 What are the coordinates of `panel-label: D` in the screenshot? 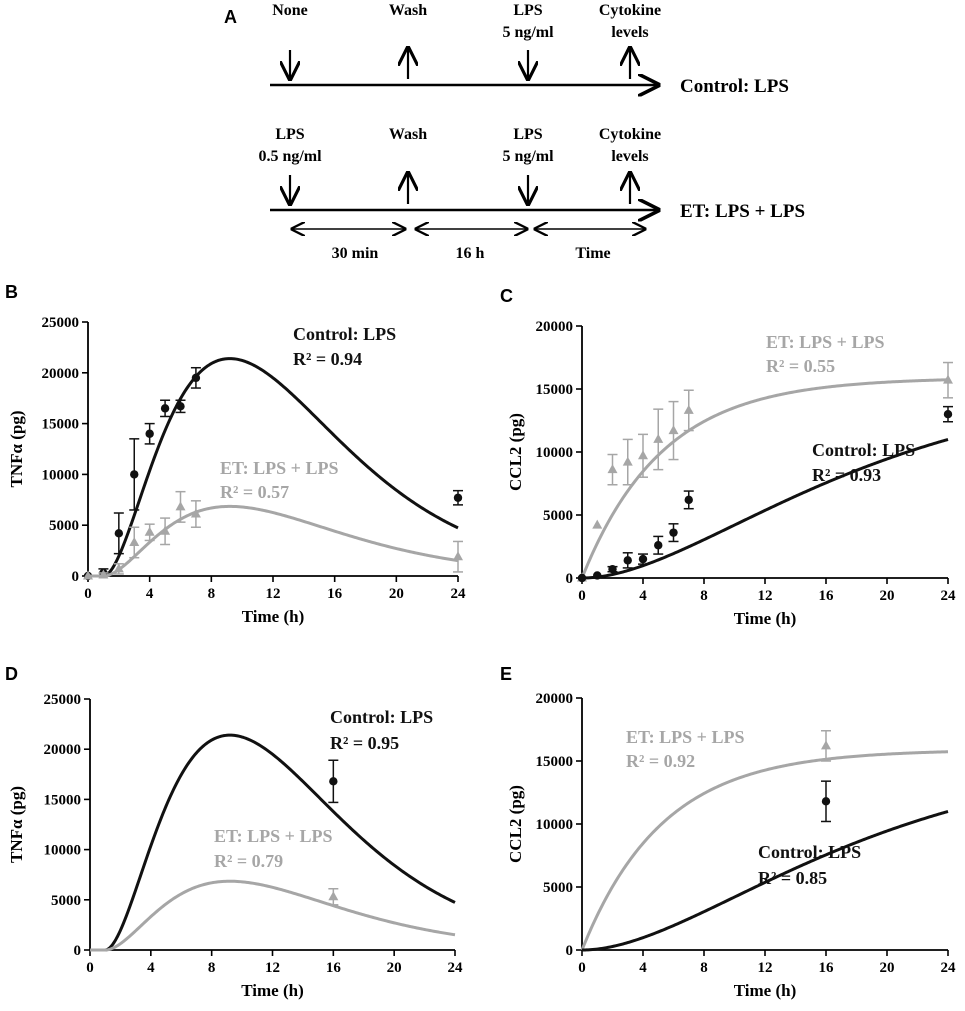 It's located at (11, 674).